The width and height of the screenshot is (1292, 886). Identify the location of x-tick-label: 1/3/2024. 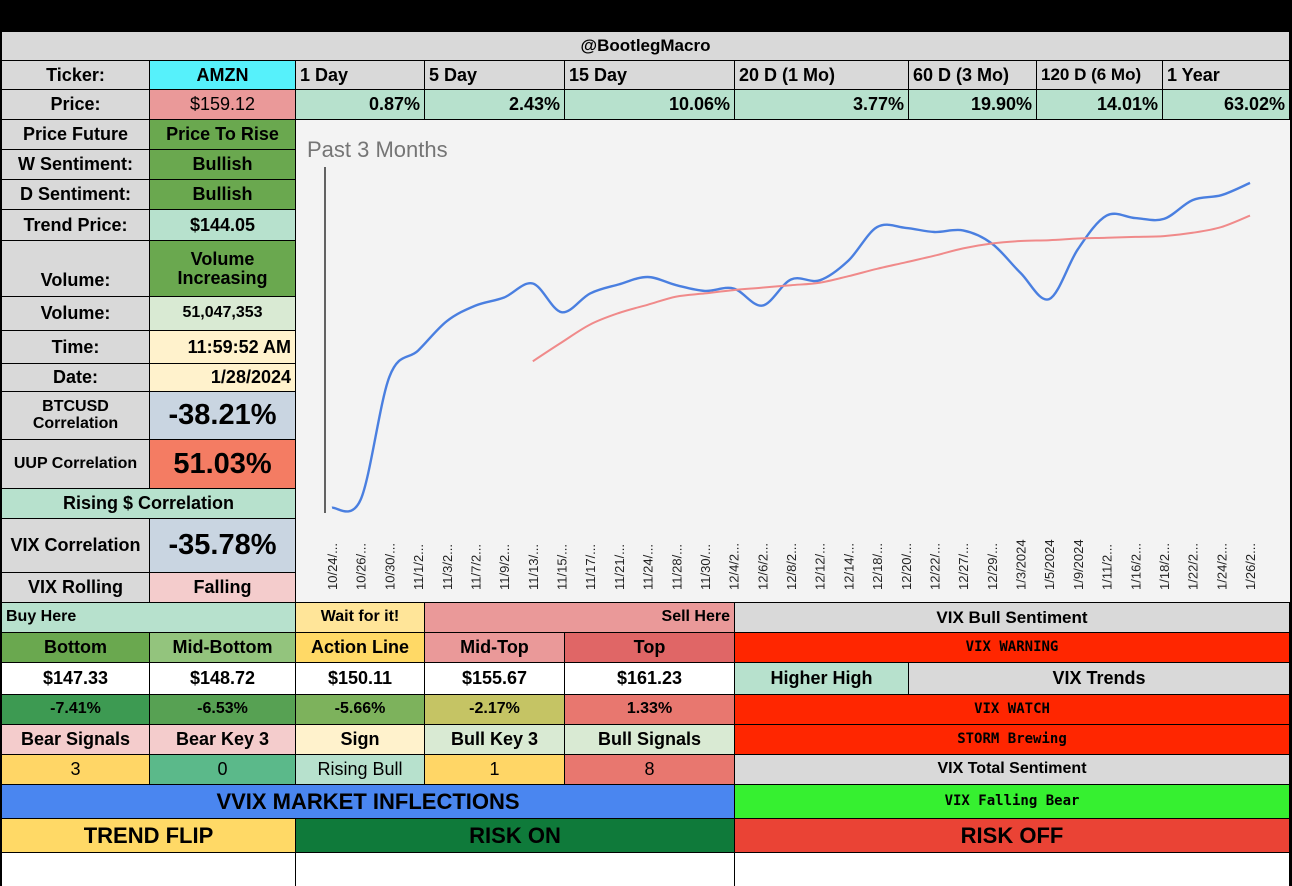
(1021, 564).